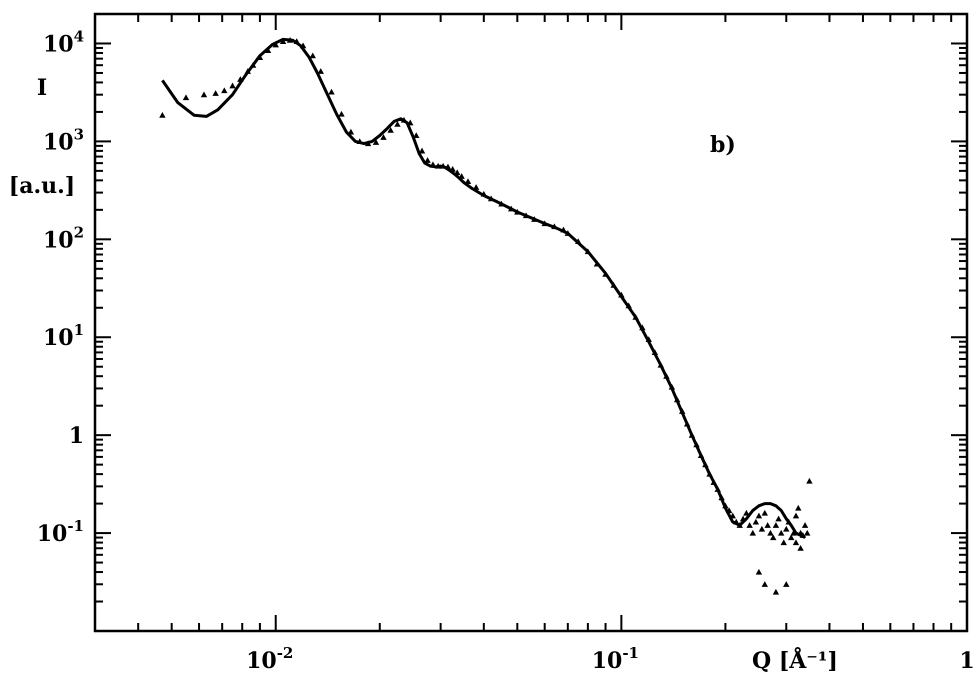 This screenshot has height=685, width=980. I want to click on y-tick-label: 1, so click(76, 436).